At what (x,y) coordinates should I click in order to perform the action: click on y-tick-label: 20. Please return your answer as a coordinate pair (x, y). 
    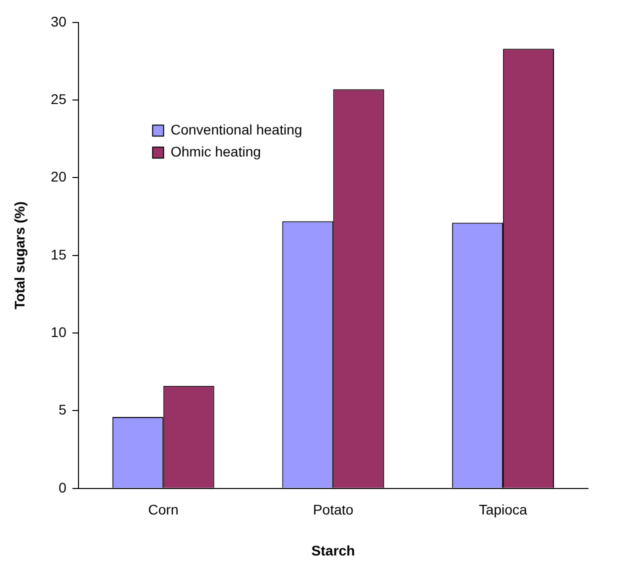
    Looking at the image, I should click on (58, 176).